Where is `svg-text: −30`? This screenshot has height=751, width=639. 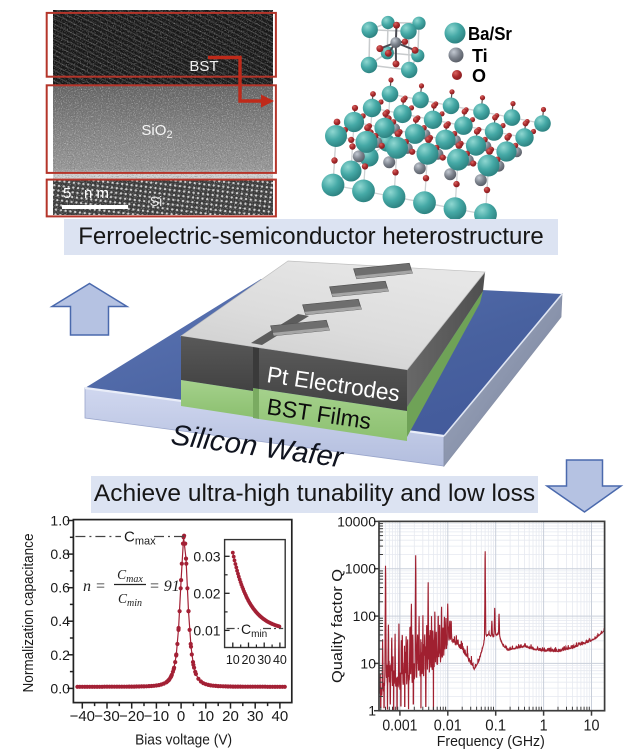 svg-text: −30 is located at coordinates (106, 716).